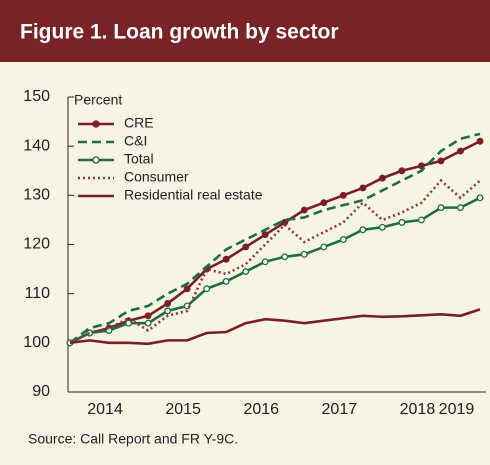 This screenshot has height=465, width=490. I want to click on chart-title: Figure 1. Loan growth by sector, so click(179, 32).